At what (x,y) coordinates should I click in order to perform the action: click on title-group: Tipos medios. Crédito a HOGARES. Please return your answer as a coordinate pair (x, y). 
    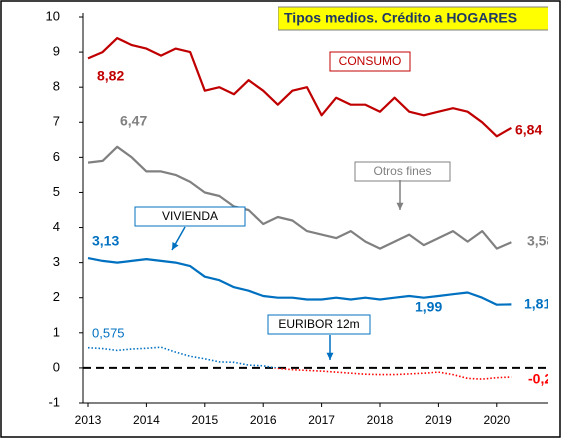
    Looking at the image, I should click on (413, 18).